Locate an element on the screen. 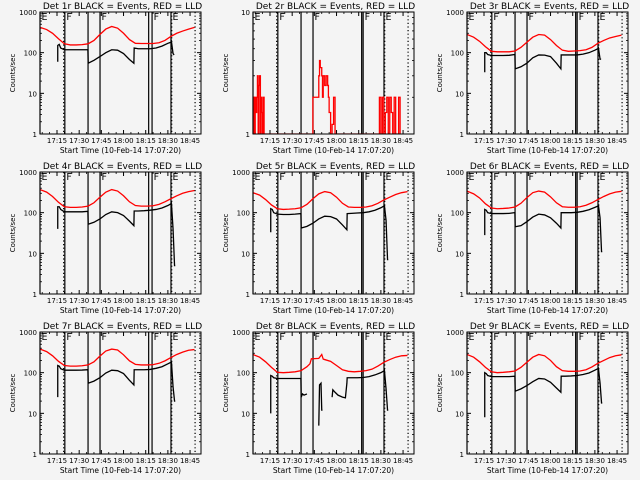 This screenshot has width=640, height=480. panel-title: Det 2r BLACK = Events, RED = LLD is located at coordinates (335, 7).